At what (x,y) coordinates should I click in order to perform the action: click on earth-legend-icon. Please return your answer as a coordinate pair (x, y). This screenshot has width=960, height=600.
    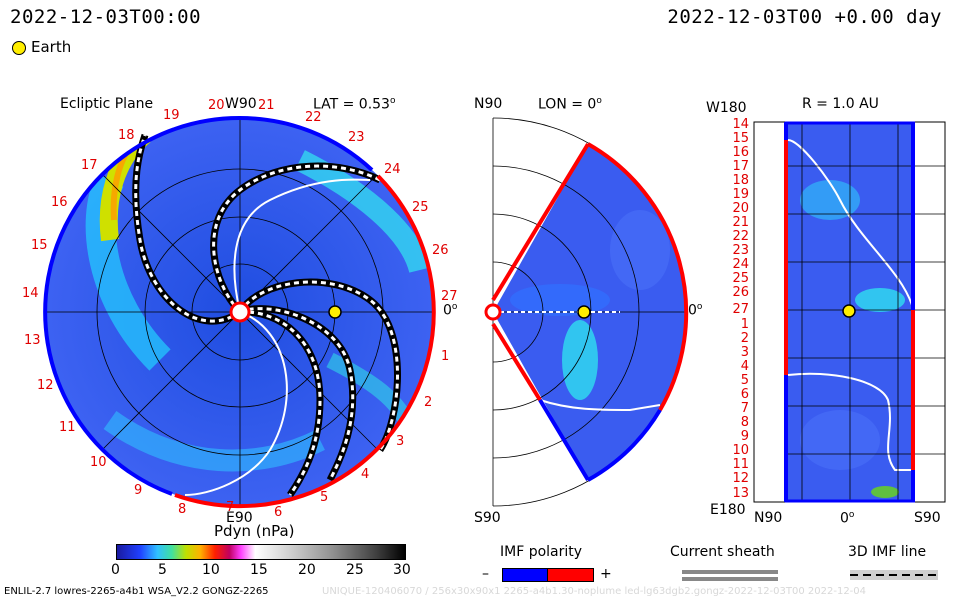
    Looking at the image, I should click on (19, 48).